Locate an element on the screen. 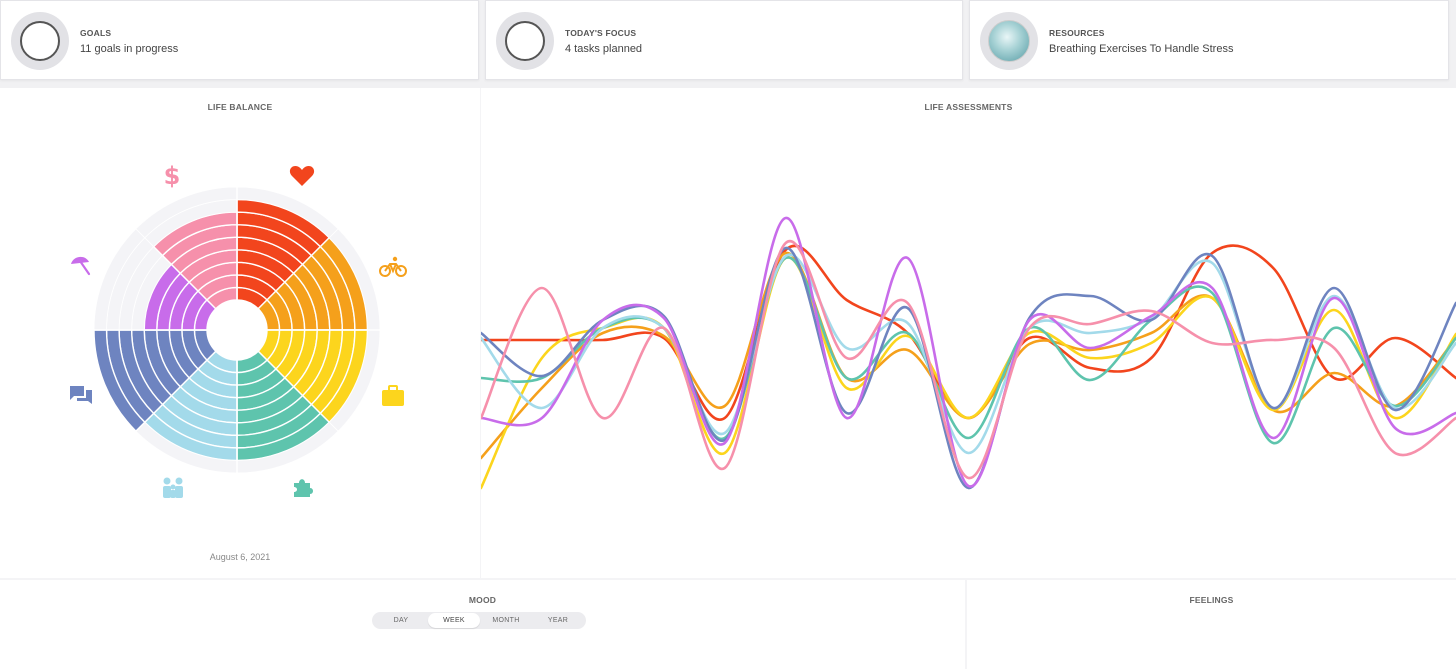  life-balance-date: August 6, 2021 is located at coordinates (240, 557).